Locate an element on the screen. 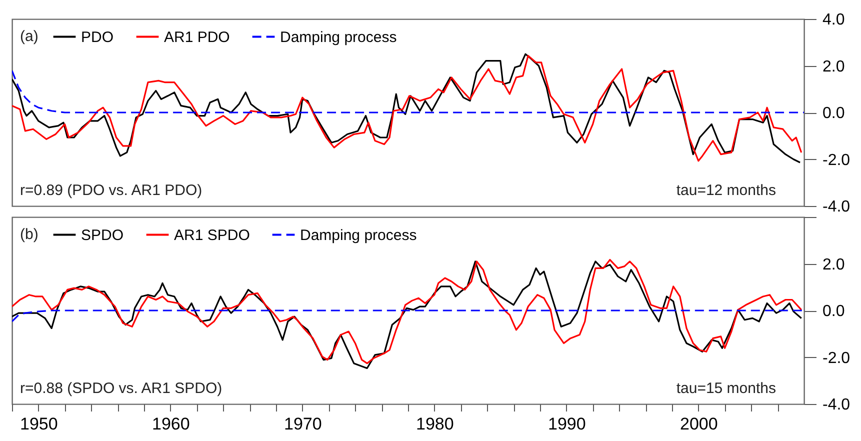 This screenshot has height=441, width=861. annotation: tau=12 months is located at coordinates (726, 190).